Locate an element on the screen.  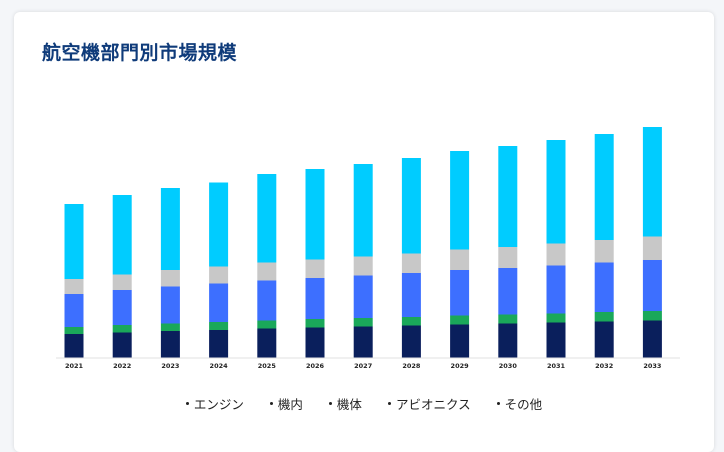
legend-label: 機体 is located at coordinates (349, 404).